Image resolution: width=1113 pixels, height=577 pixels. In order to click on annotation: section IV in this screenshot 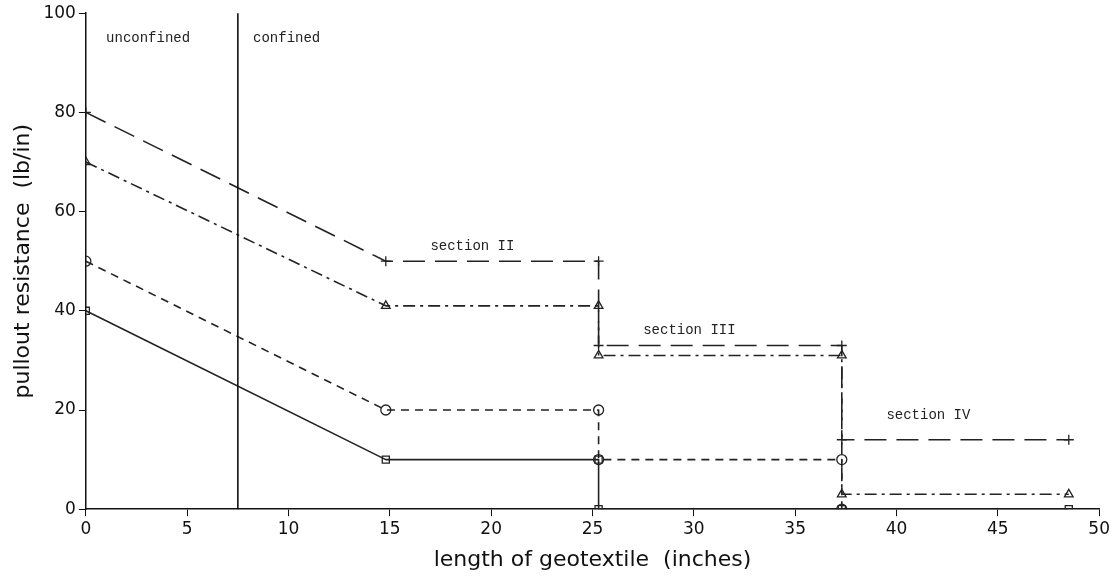, I will do `click(928, 414)`.